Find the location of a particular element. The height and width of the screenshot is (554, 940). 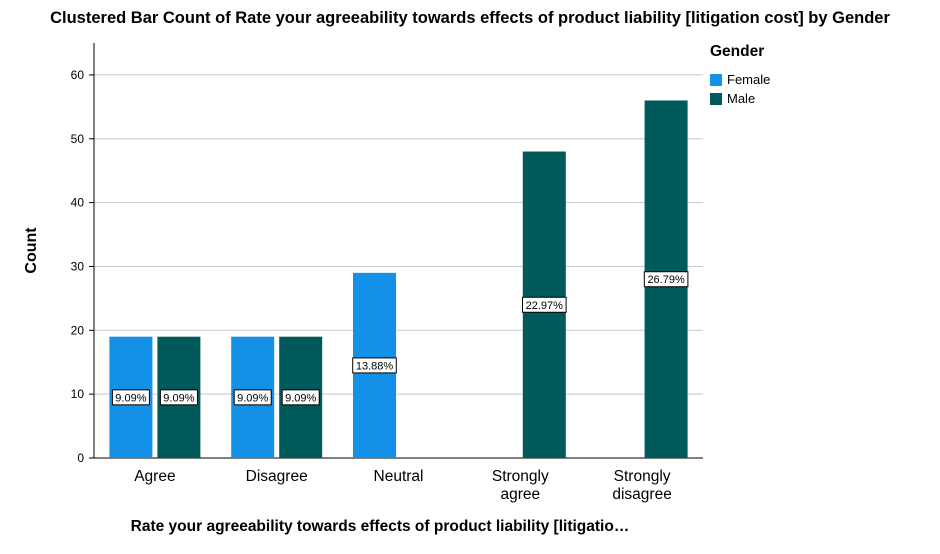

y-tick-label: 0 is located at coordinates (80, 458).